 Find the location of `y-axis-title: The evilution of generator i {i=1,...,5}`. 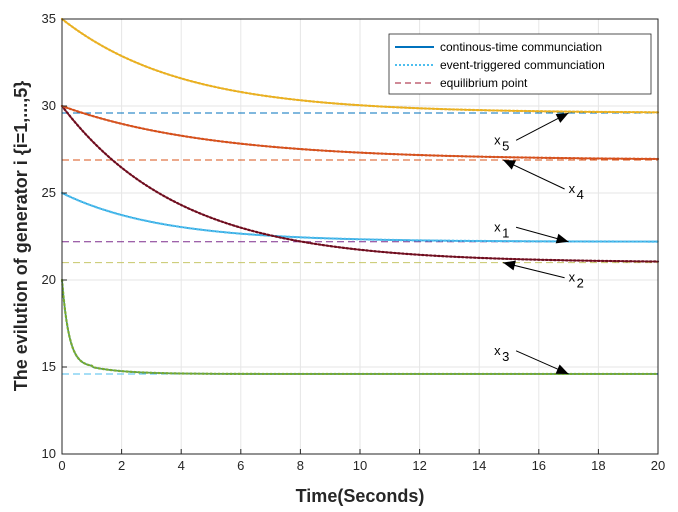

y-axis-title: The evilution of generator i {i=1,...,5} is located at coordinates (21, 236).